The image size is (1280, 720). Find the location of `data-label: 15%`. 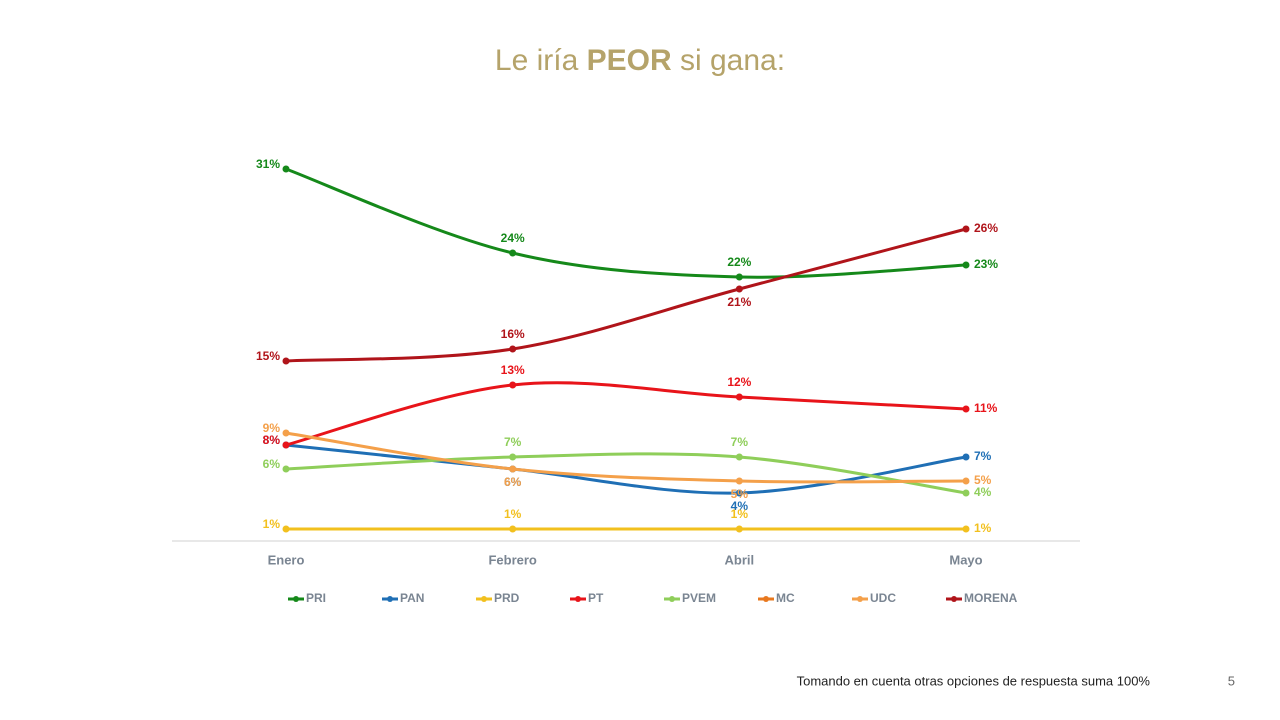

data-label: 15% is located at coordinates (268, 356).